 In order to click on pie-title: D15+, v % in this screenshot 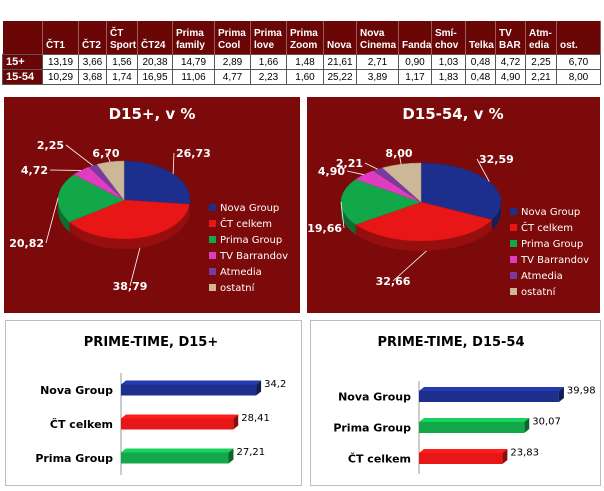, I will do `click(152, 114)`.